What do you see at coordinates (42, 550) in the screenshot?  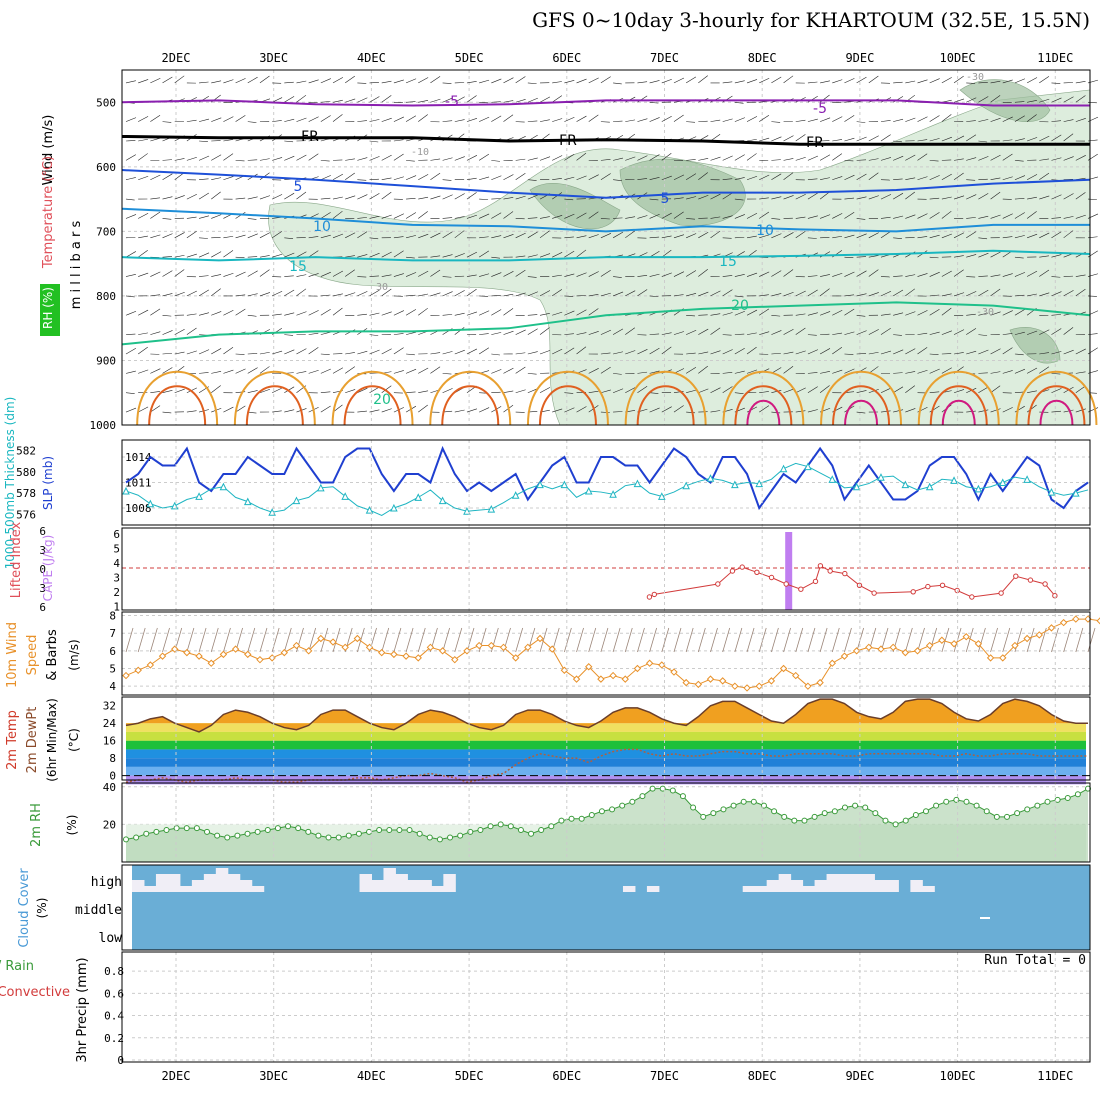 I see `li-tick-label: 3` at bounding box center [42, 550].